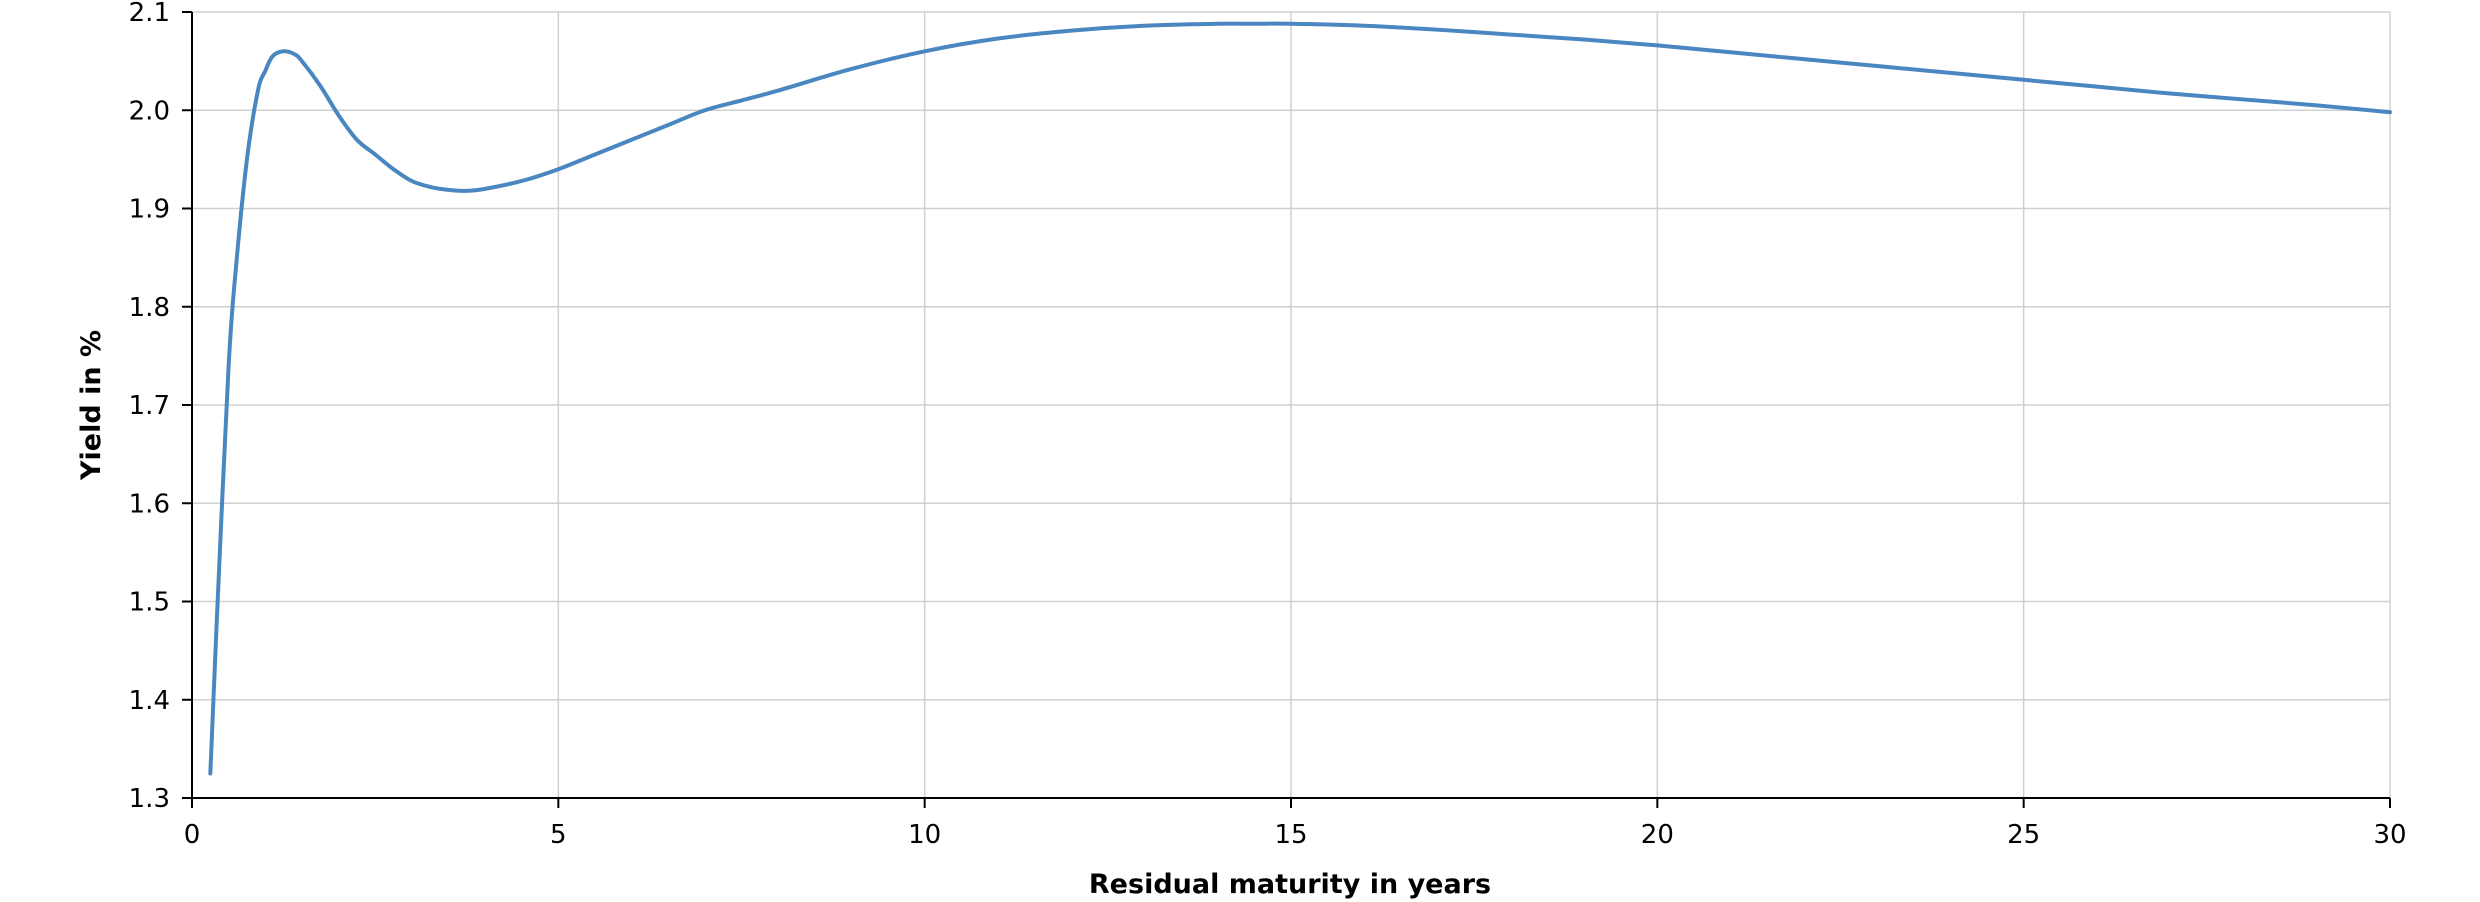 This screenshot has width=2480, height=902. What do you see at coordinates (149, 799) in the screenshot?
I see `y-tick-label: 1.3` at bounding box center [149, 799].